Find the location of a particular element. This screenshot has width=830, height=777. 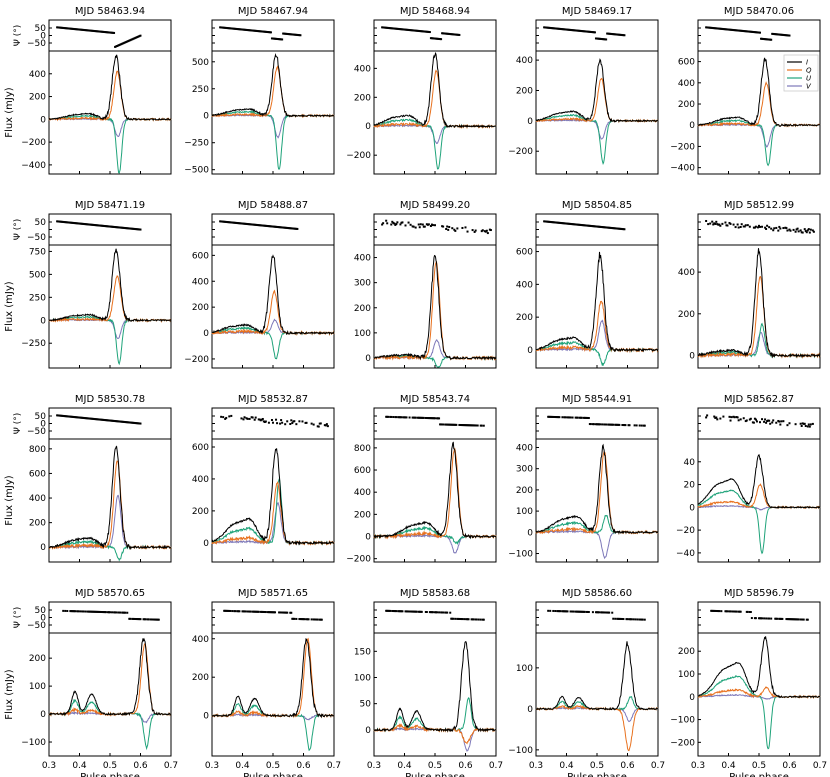

series-line-Q is located at coordinates (597, 492).